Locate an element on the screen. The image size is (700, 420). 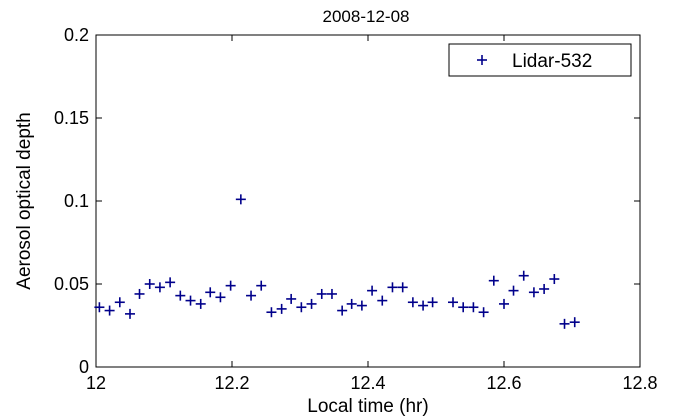
chart-title: 2008-12-08 is located at coordinates (366, 16).